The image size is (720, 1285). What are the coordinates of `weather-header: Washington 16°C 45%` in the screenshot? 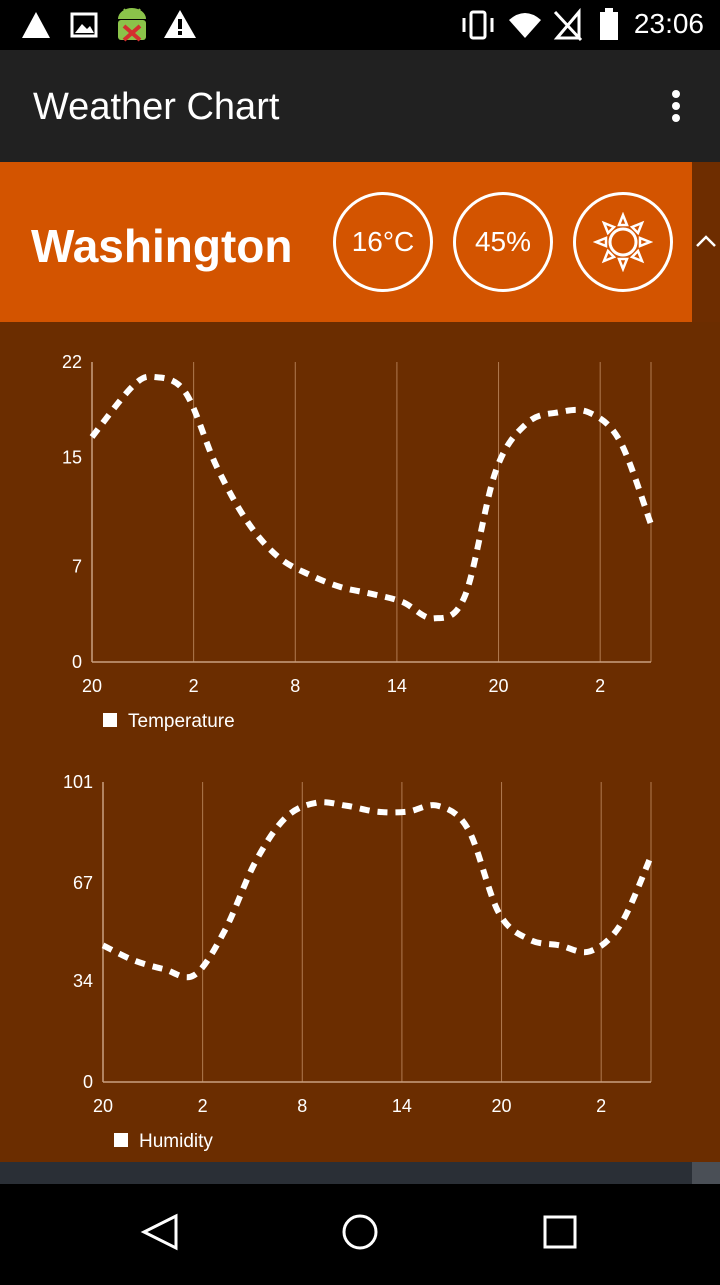 It's located at (346, 242).